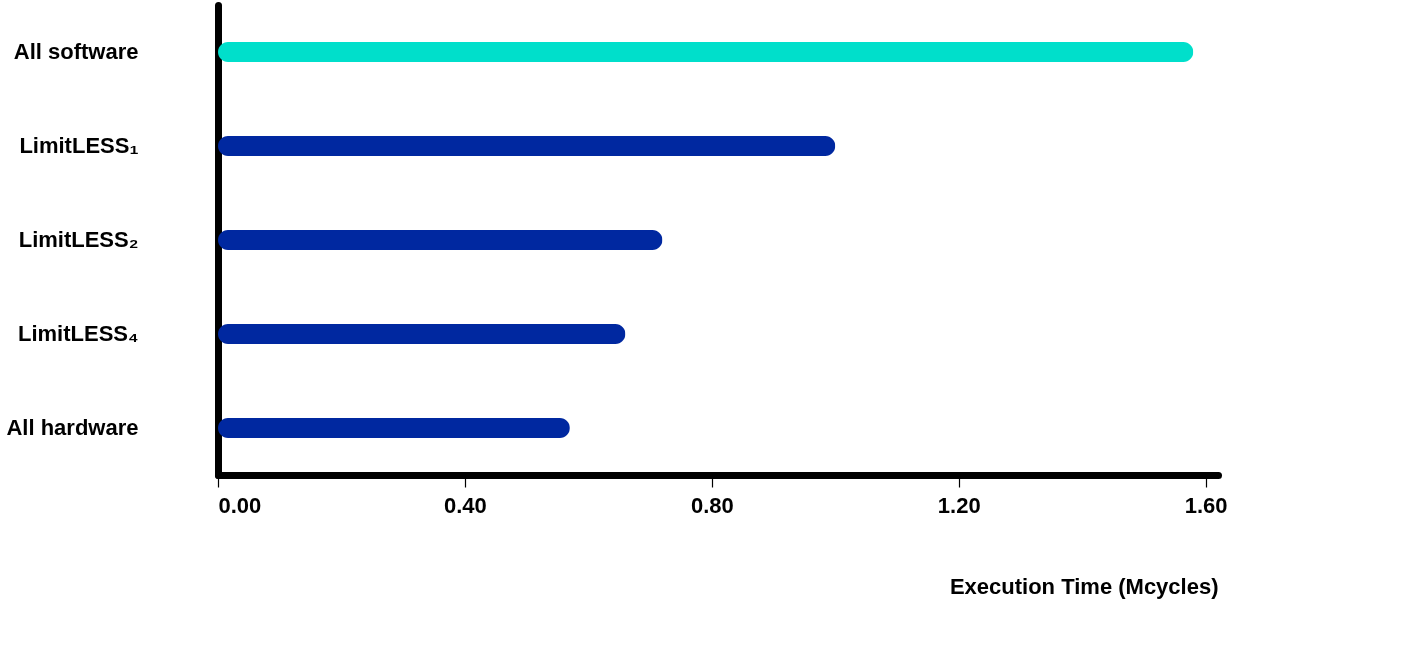 The image size is (1408, 654). What do you see at coordinates (240, 505) in the screenshot?
I see `x-tick-label: 0.00` at bounding box center [240, 505].